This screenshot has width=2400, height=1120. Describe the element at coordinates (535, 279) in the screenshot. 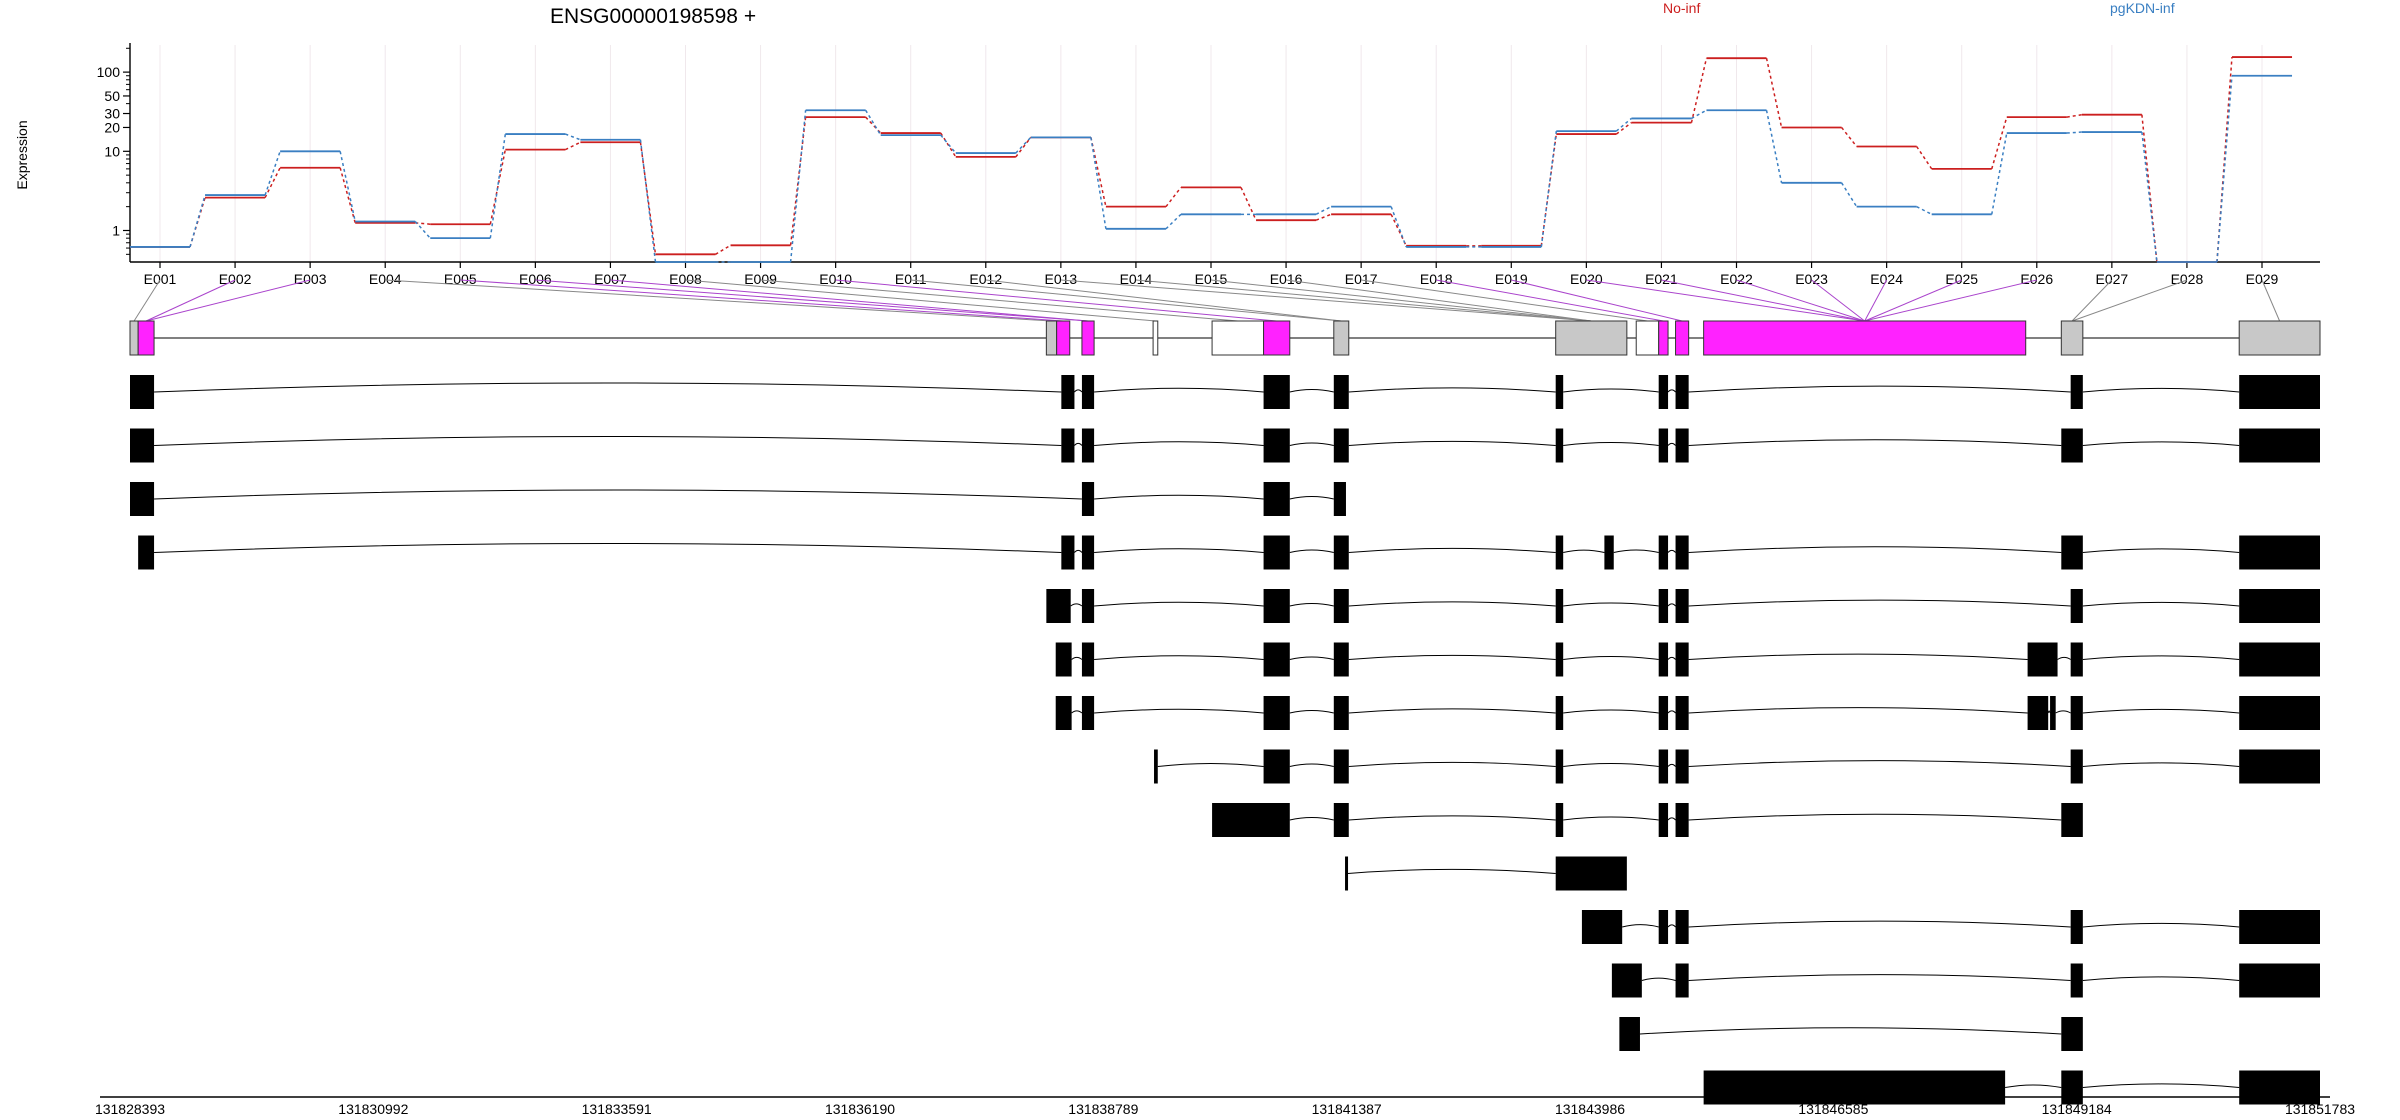

I see `x-tick-label-e006: E006` at that location.